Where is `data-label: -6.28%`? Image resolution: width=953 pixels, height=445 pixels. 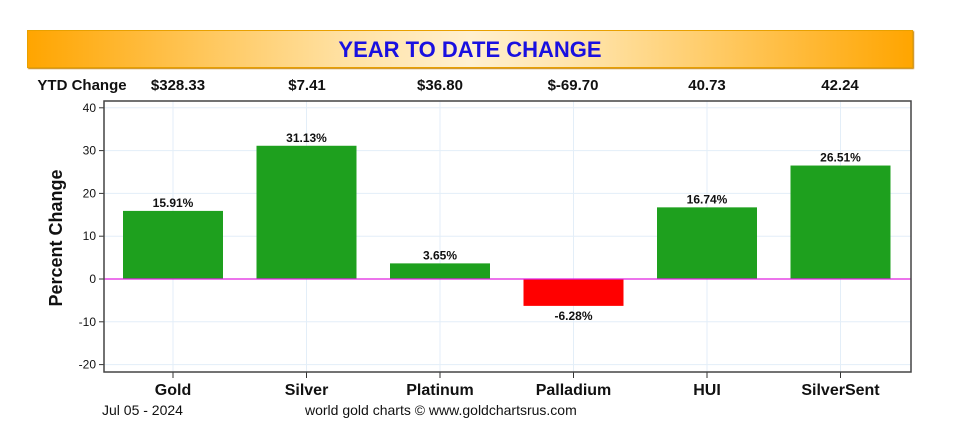 data-label: -6.28% is located at coordinates (573, 316).